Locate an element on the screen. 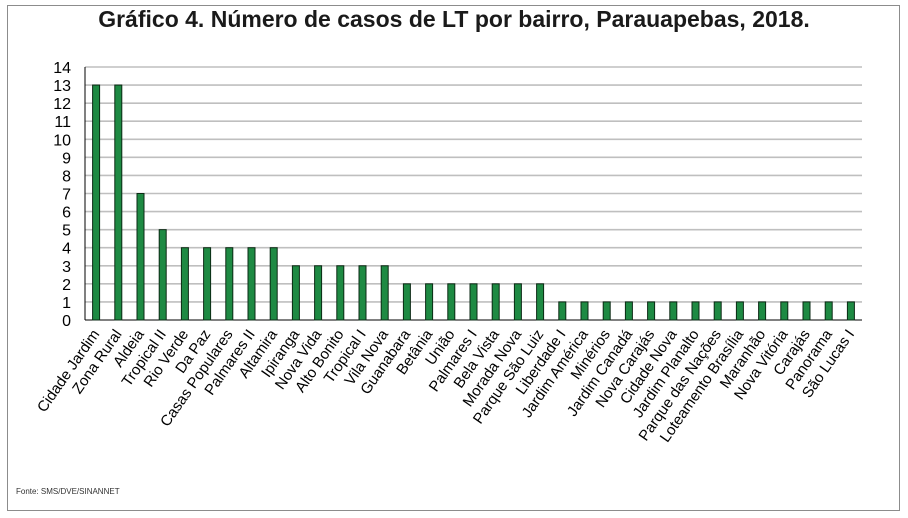 Image resolution: width=908 pixels, height=518 pixels. y-tick-label: 10 is located at coordinates (62, 140).